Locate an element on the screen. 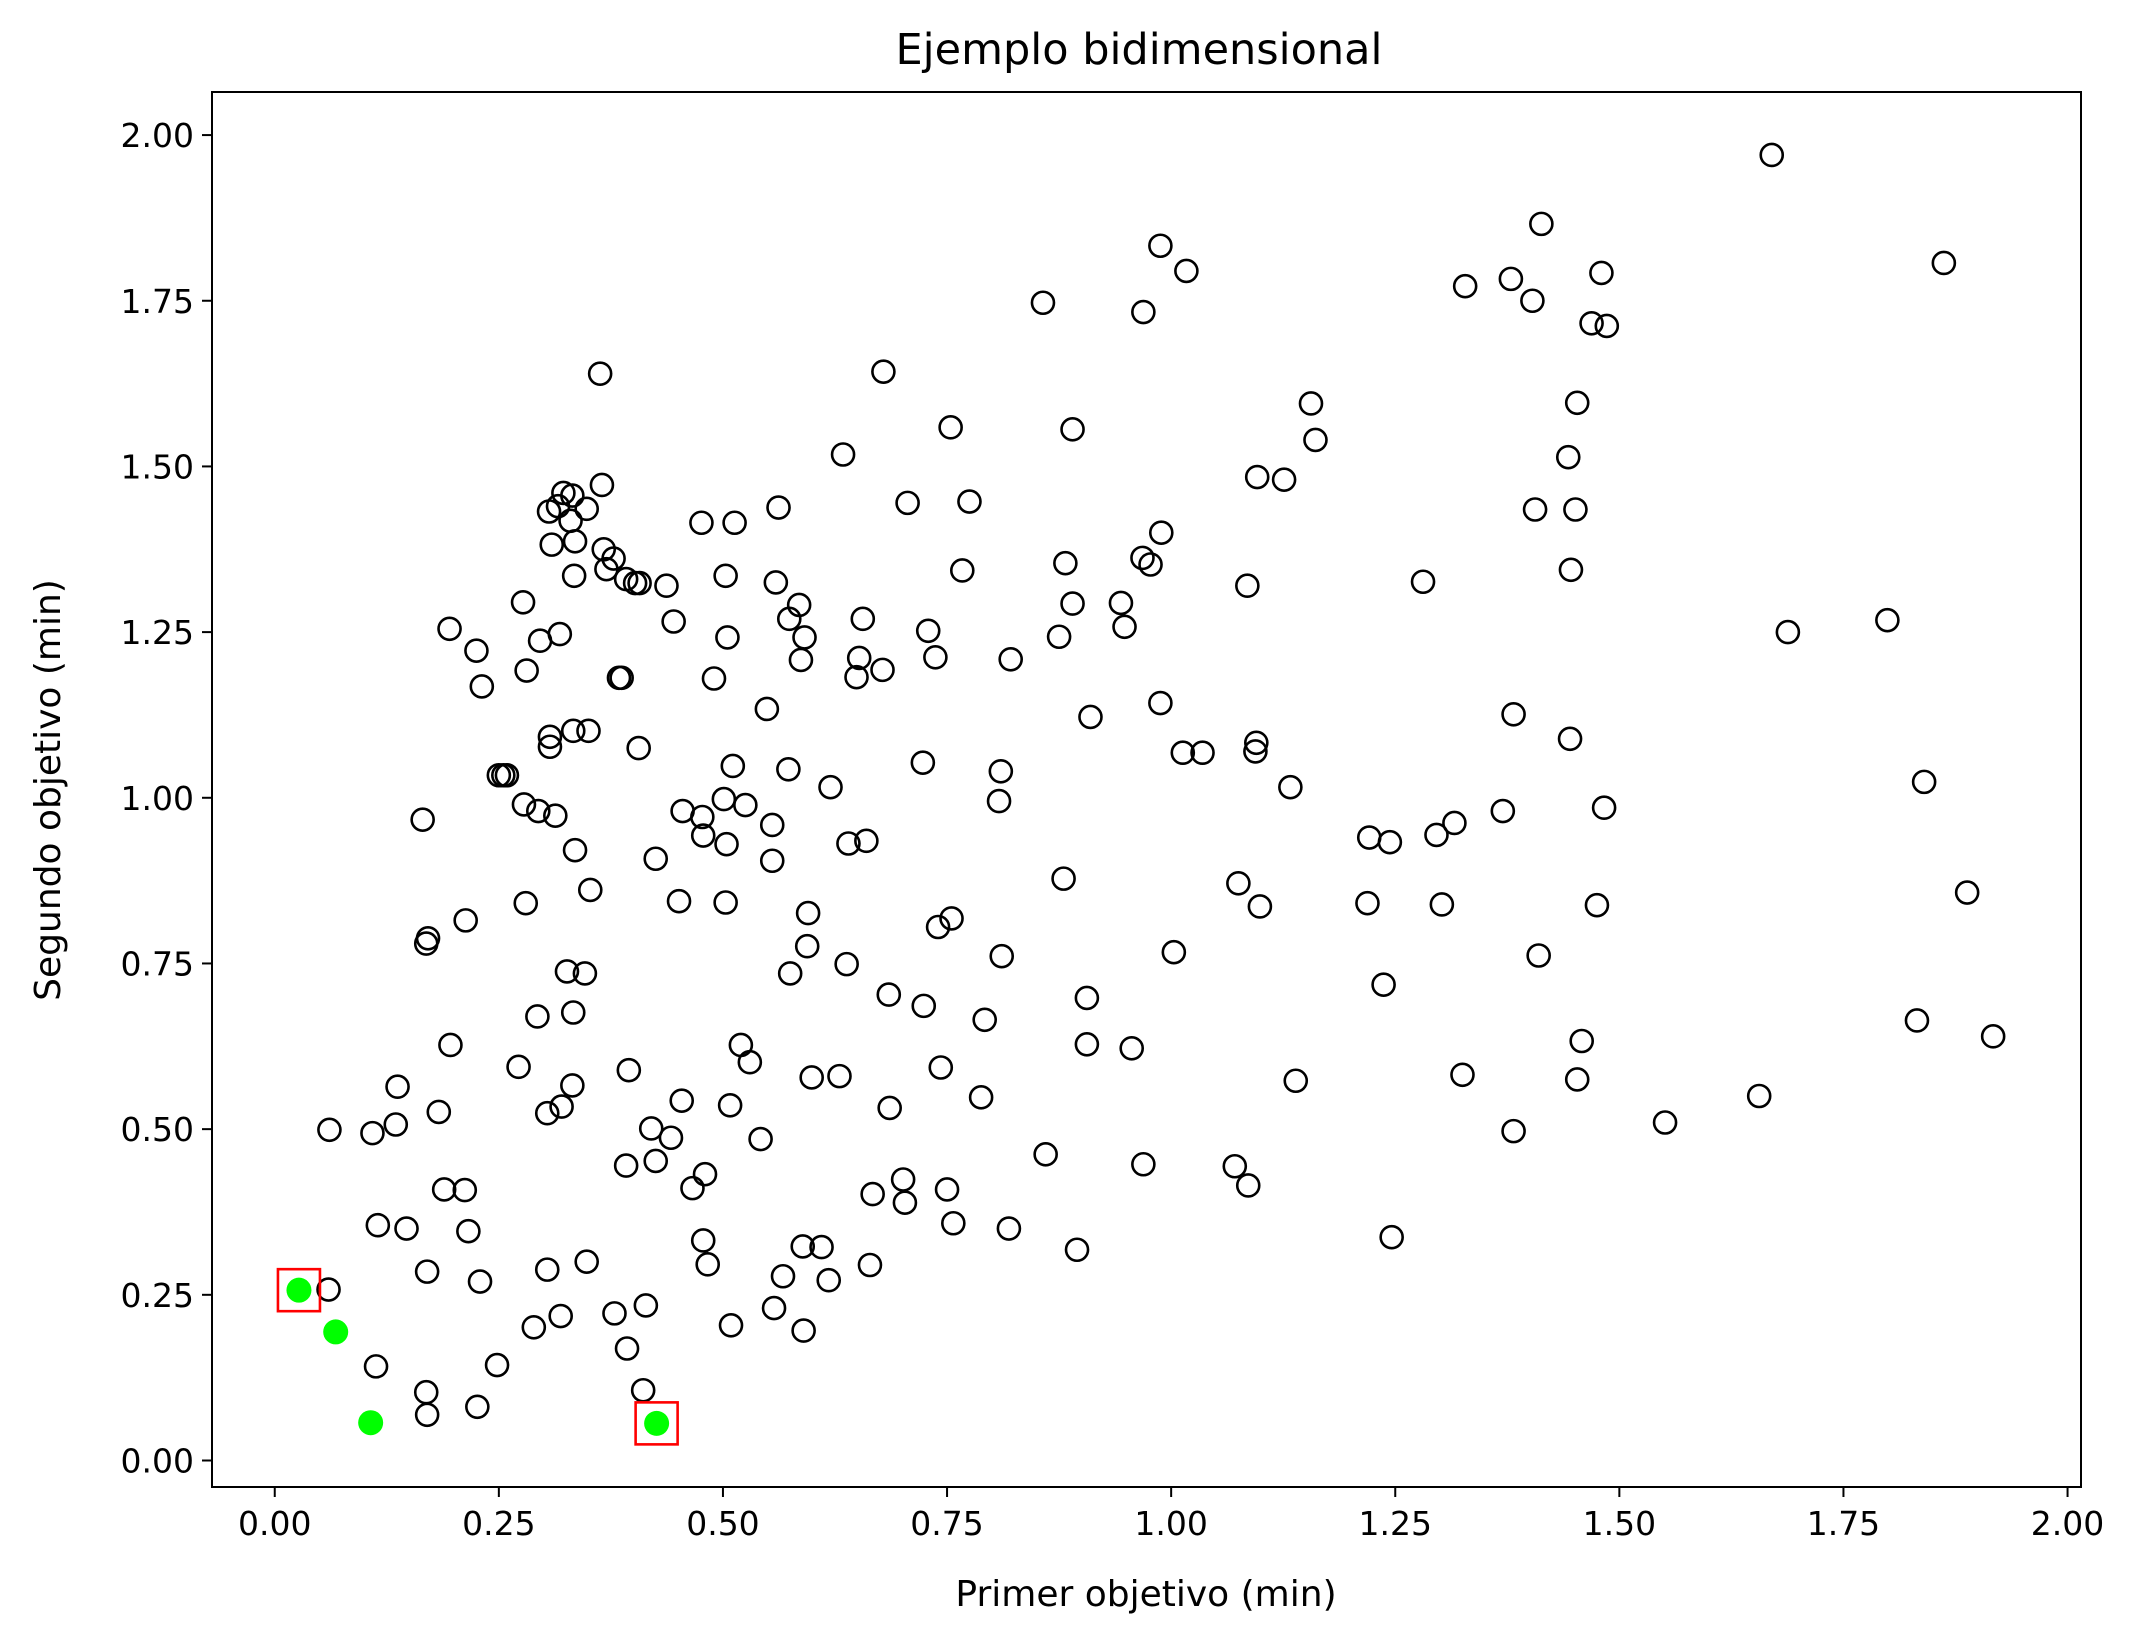 This screenshot has height=1638, width=2138. x-tick-label: 0.50 is located at coordinates (722, 1523).